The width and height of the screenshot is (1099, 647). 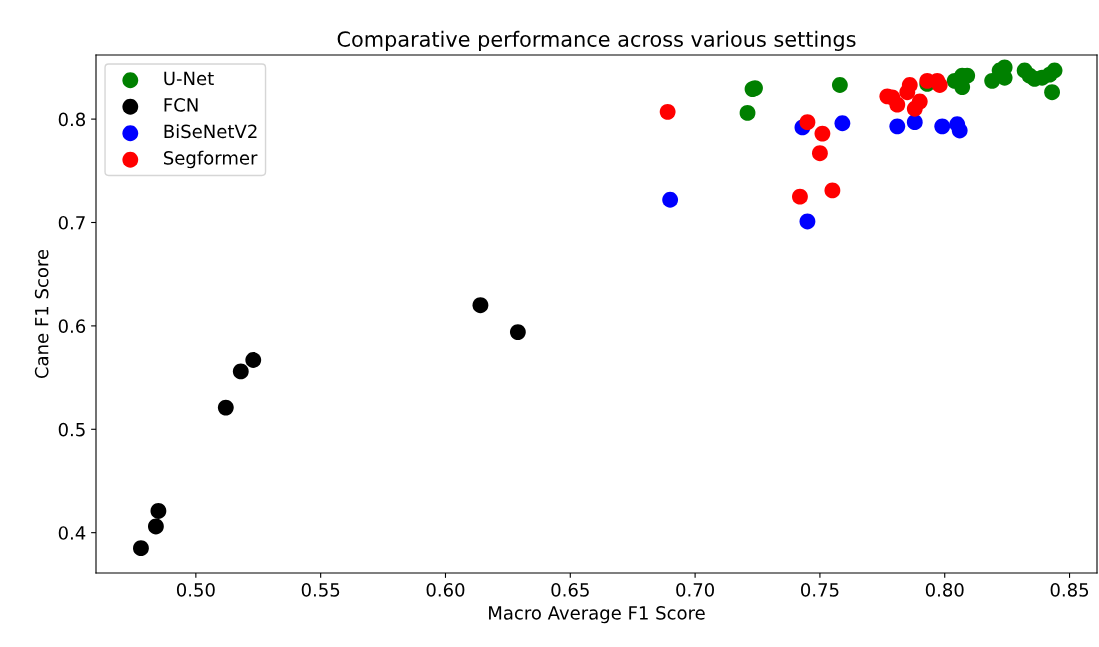 I want to click on legend-label: BiSeNetV2, so click(x=210, y=131).